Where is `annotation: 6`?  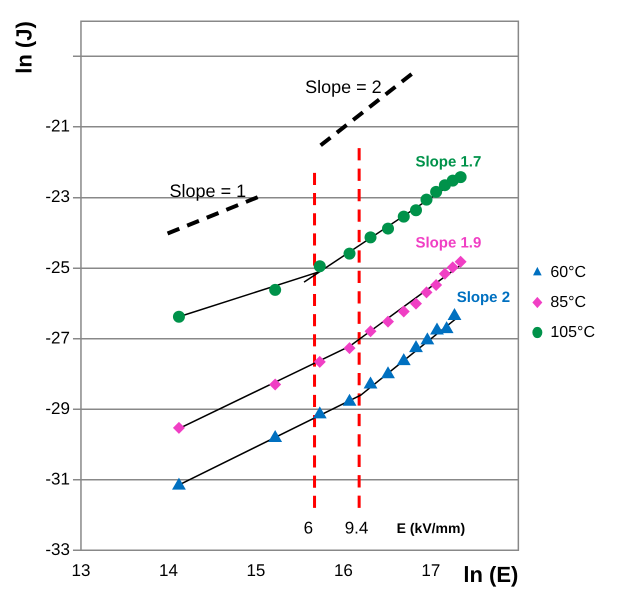
annotation: 6 is located at coordinates (309, 528).